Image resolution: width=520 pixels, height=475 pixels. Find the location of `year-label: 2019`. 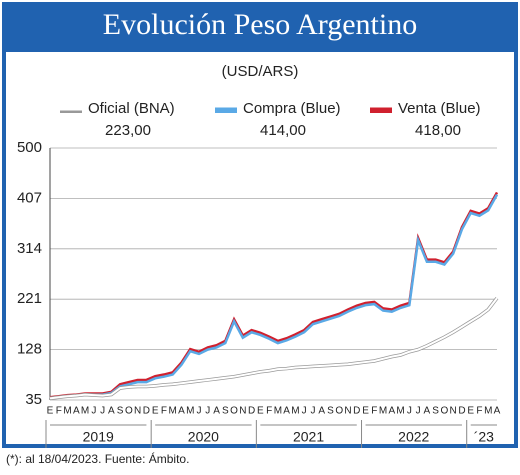

year-label: 2019 is located at coordinates (98, 437).